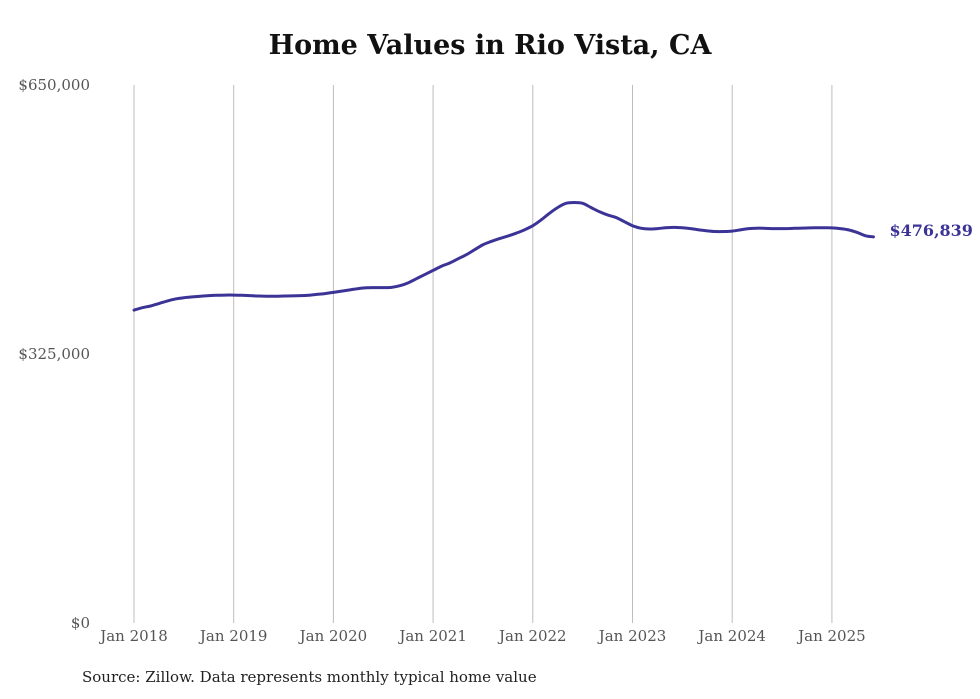 Image resolution: width=980 pixels, height=699 pixels. What do you see at coordinates (54, 85) in the screenshot?
I see `y-tick-label: $650,000` at bounding box center [54, 85].